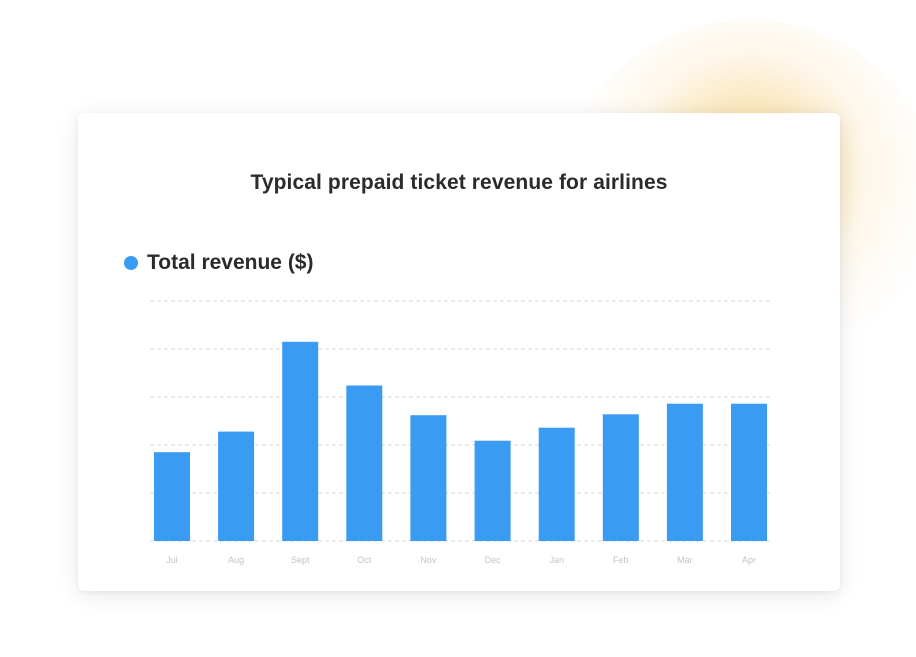 Image resolution: width=916 pixels, height=657 pixels. Describe the element at coordinates (749, 560) in the screenshot. I see `x-tick-label: Apr` at that location.